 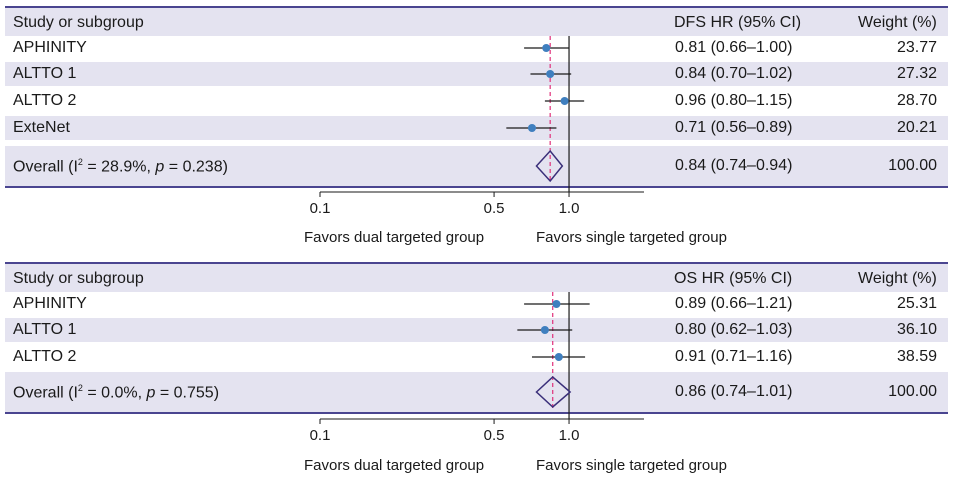 What do you see at coordinates (476, 330) in the screenshot?
I see `table-row: ALTTO 1 0.80 (0.62–1.03) 36.10` at bounding box center [476, 330].